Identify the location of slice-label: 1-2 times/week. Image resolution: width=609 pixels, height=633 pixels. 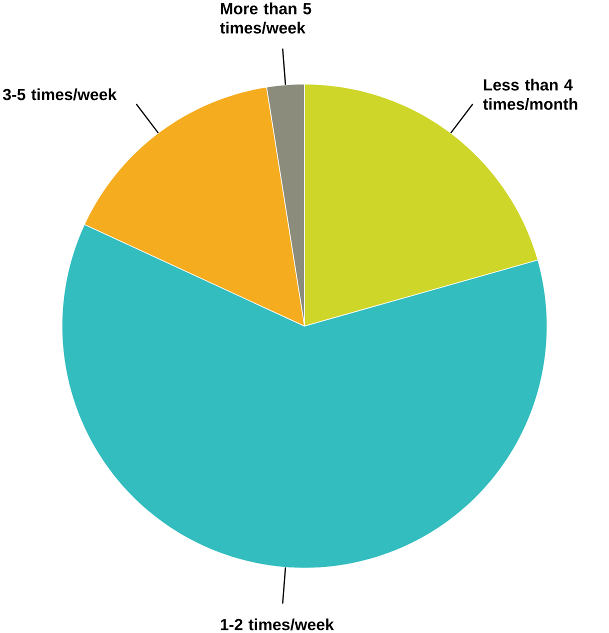
(277, 624).